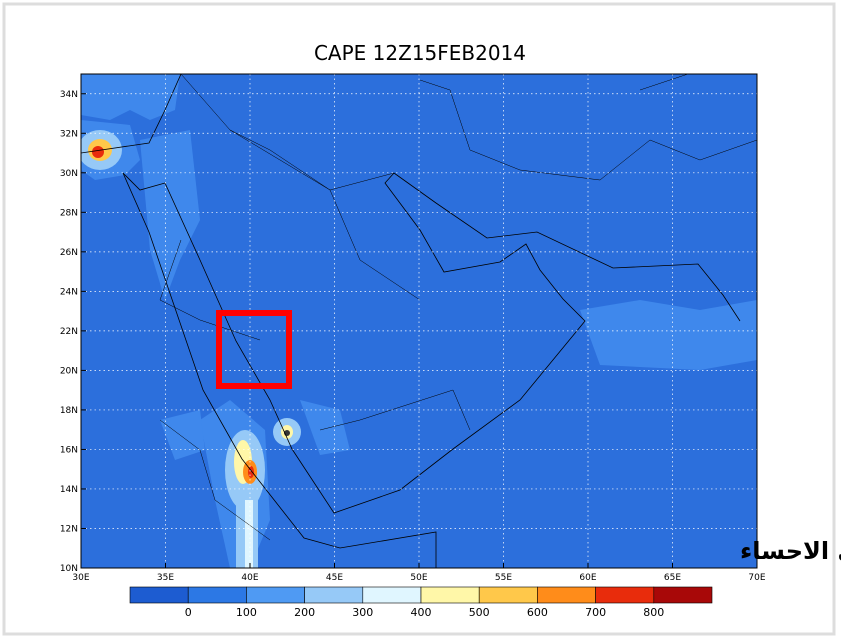  Describe the element at coordinates (69, 174) in the screenshot. I see `lat-label: 30N` at that location.